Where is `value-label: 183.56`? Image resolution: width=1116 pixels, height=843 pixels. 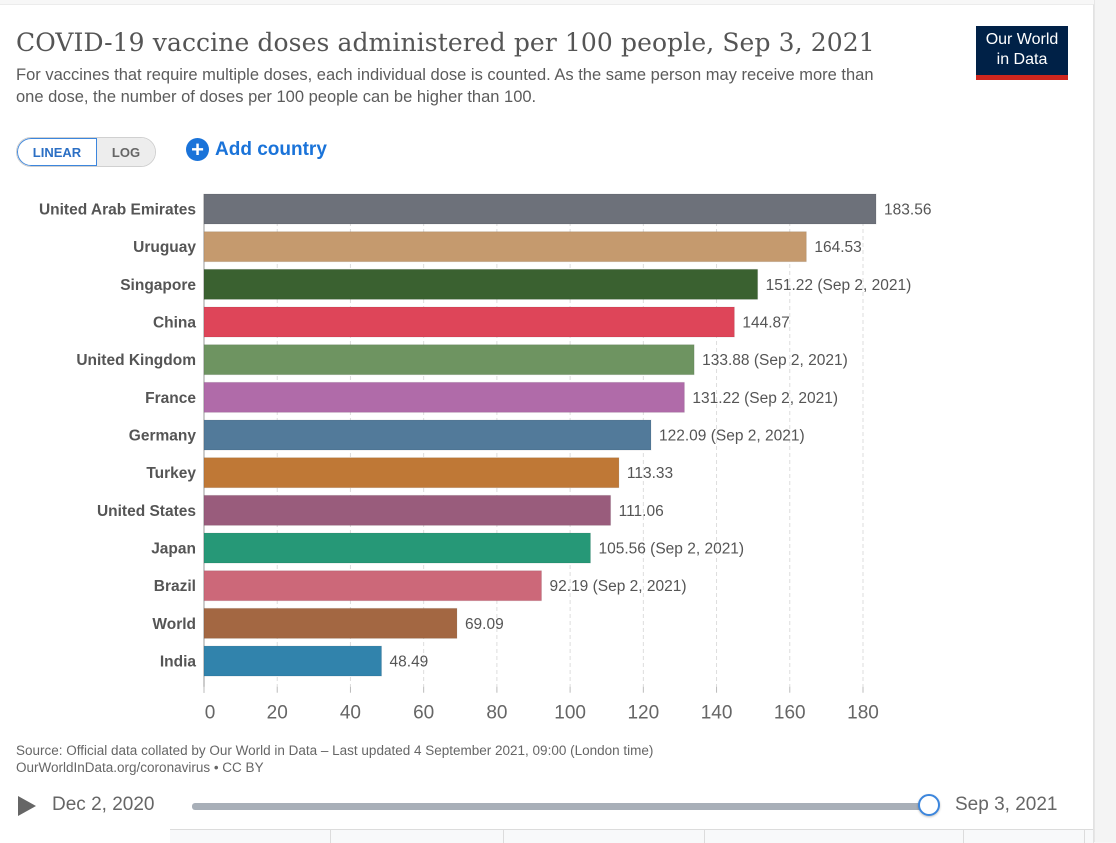 value-label: 183.56 is located at coordinates (907, 210).